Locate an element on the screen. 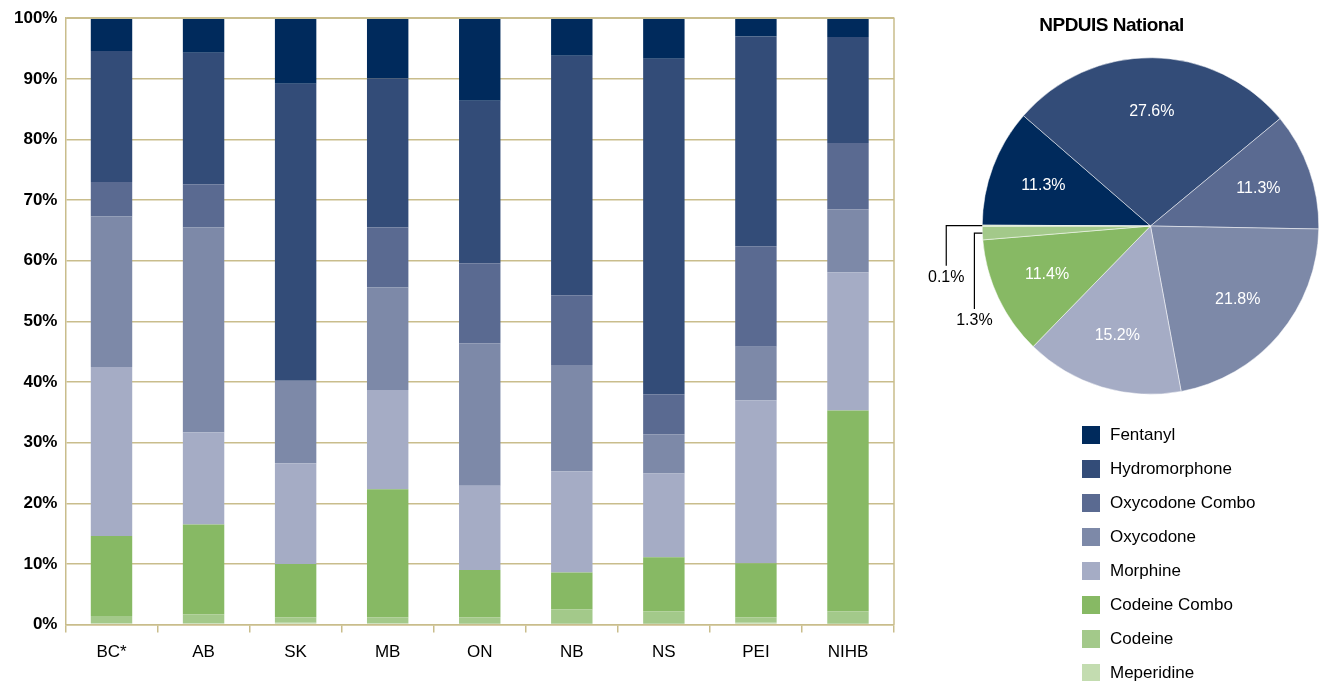 This screenshot has width=1323, height=681. data-label: 27.6% is located at coordinates (1152, 110).